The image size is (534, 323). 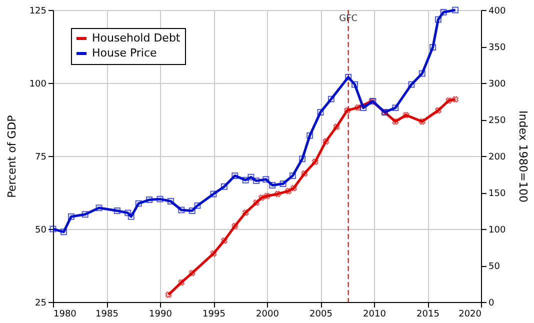 What do you see at coordinates (321, 315) in the screenshot?
I see `x-tick-label: 2005` at bounding box center [321, 315].